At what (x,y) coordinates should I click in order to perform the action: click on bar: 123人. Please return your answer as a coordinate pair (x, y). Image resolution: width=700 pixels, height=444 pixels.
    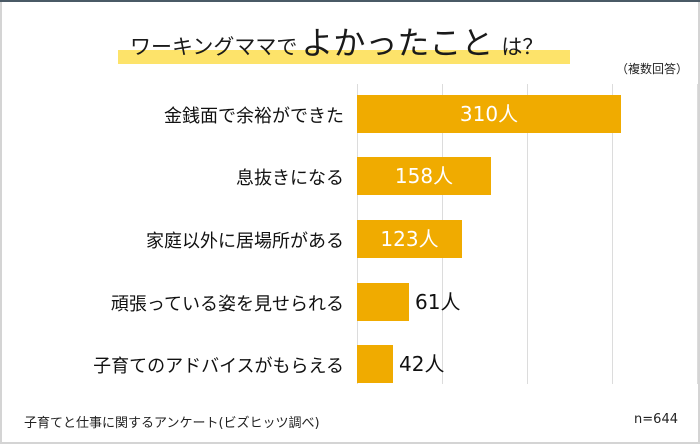
    Looking at the image, I should click on (409, 239).